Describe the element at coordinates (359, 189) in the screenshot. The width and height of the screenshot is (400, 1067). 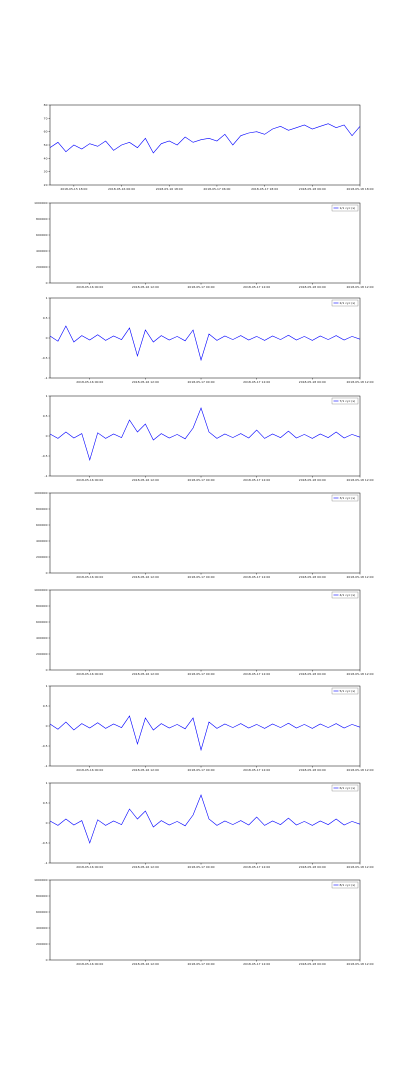
I see `x-tick-label: 2018-05-18 18:00` at that location.